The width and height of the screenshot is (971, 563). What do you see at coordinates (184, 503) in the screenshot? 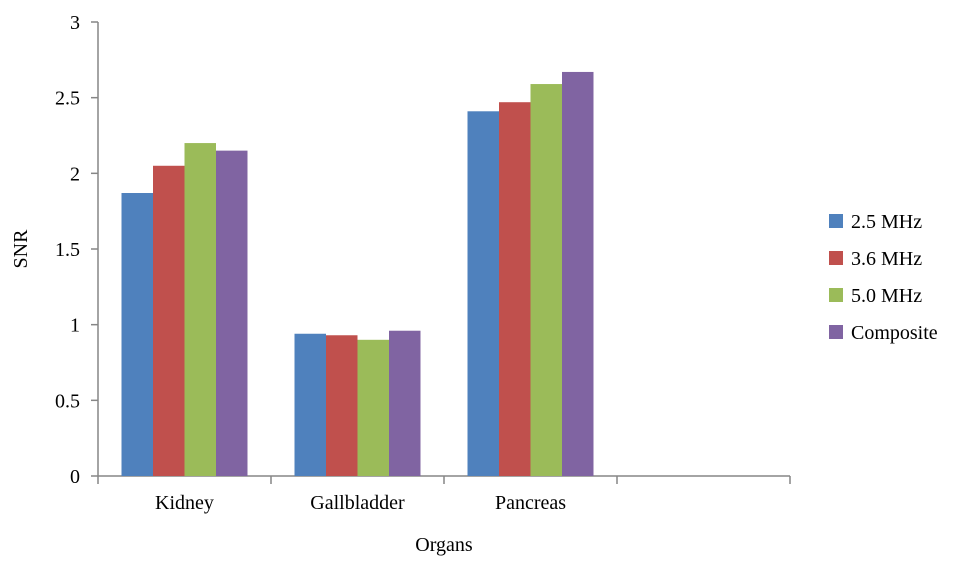
I see `x-tick-label: Kidney` at bounding box center [184, 503].